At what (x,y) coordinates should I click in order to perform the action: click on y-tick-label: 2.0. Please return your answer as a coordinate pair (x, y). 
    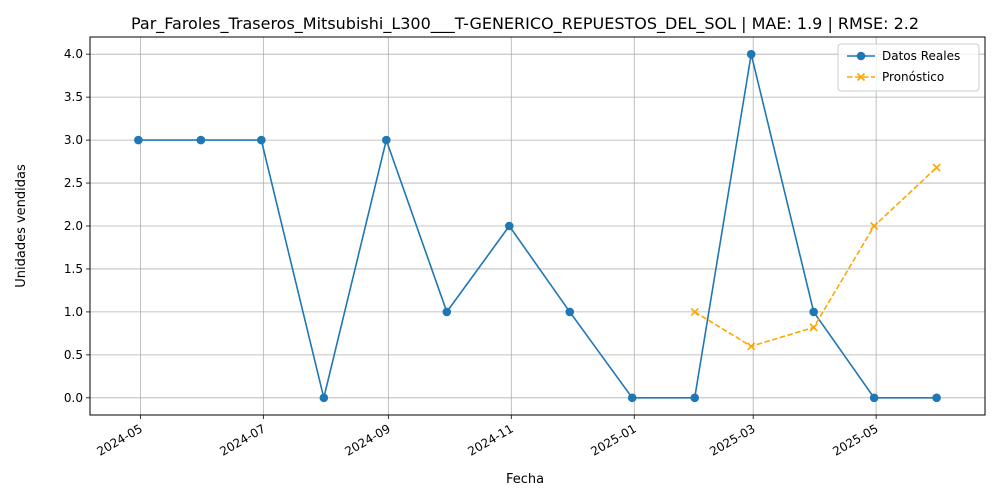
    Looking at the image, I should click on (73, 226).